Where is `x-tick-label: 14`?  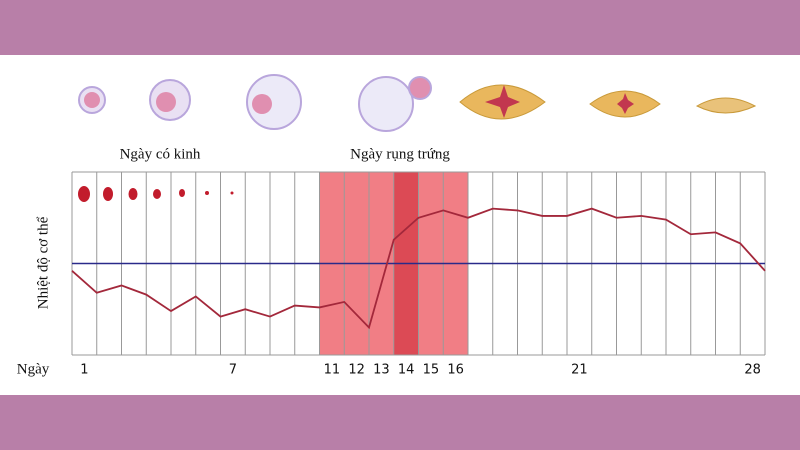 x-tick-label: 14 is located at coordinates (406, 370).